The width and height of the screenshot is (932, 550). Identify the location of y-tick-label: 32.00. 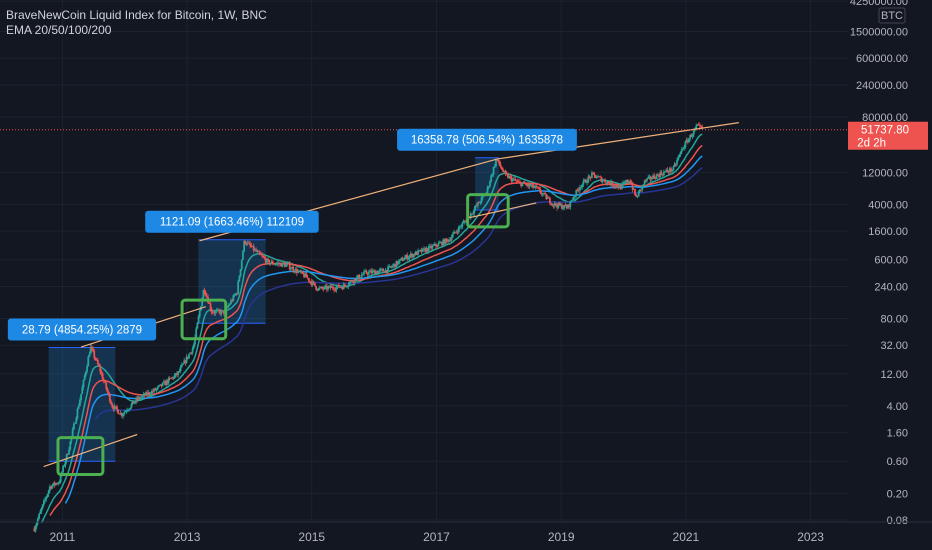
(894, 346).